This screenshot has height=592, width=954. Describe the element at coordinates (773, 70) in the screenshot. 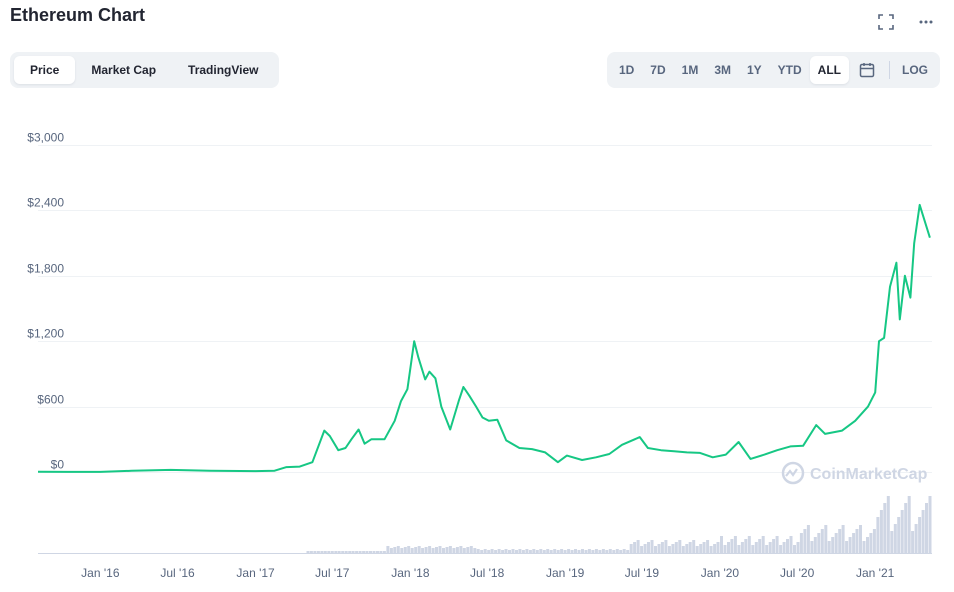

I see `time-range-selector: 1D 7D 1M 3M 1Y YTD ALL LOG` at that location.